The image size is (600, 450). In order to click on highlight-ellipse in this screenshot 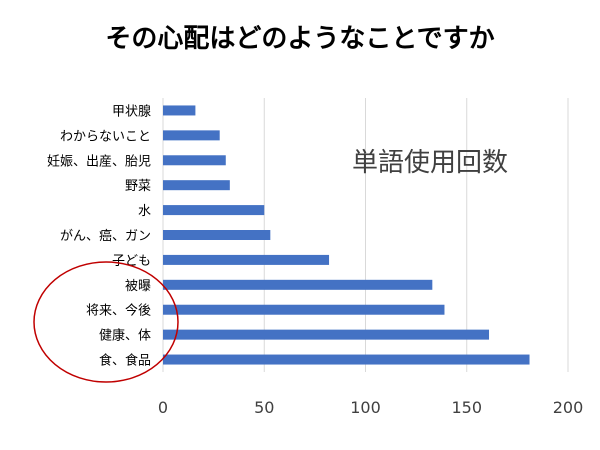, I will do `click(106, 322)`.